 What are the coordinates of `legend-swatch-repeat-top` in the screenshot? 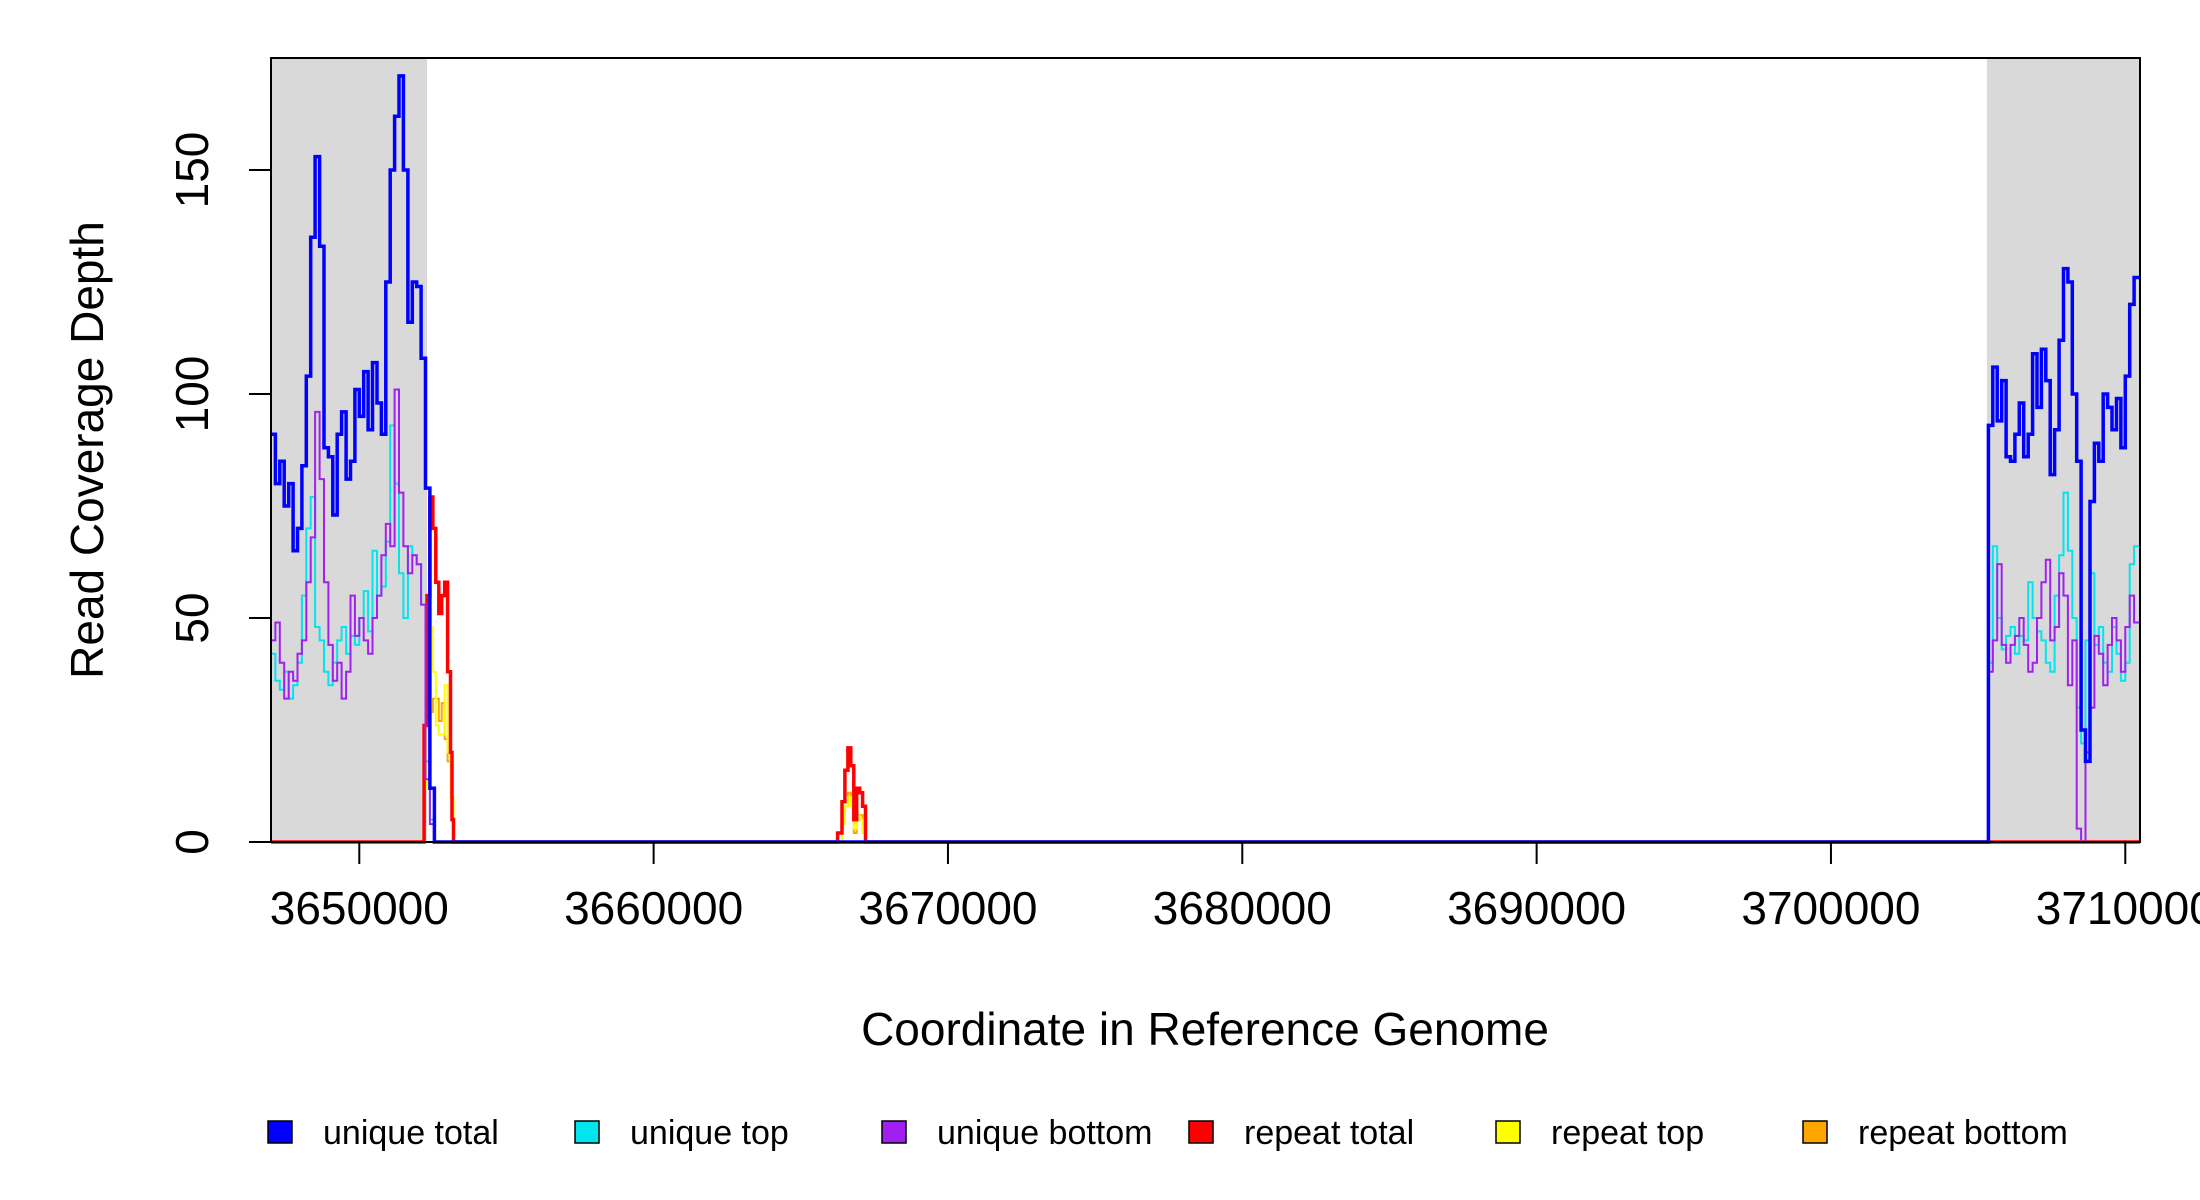 It's located at (1508, 1132).